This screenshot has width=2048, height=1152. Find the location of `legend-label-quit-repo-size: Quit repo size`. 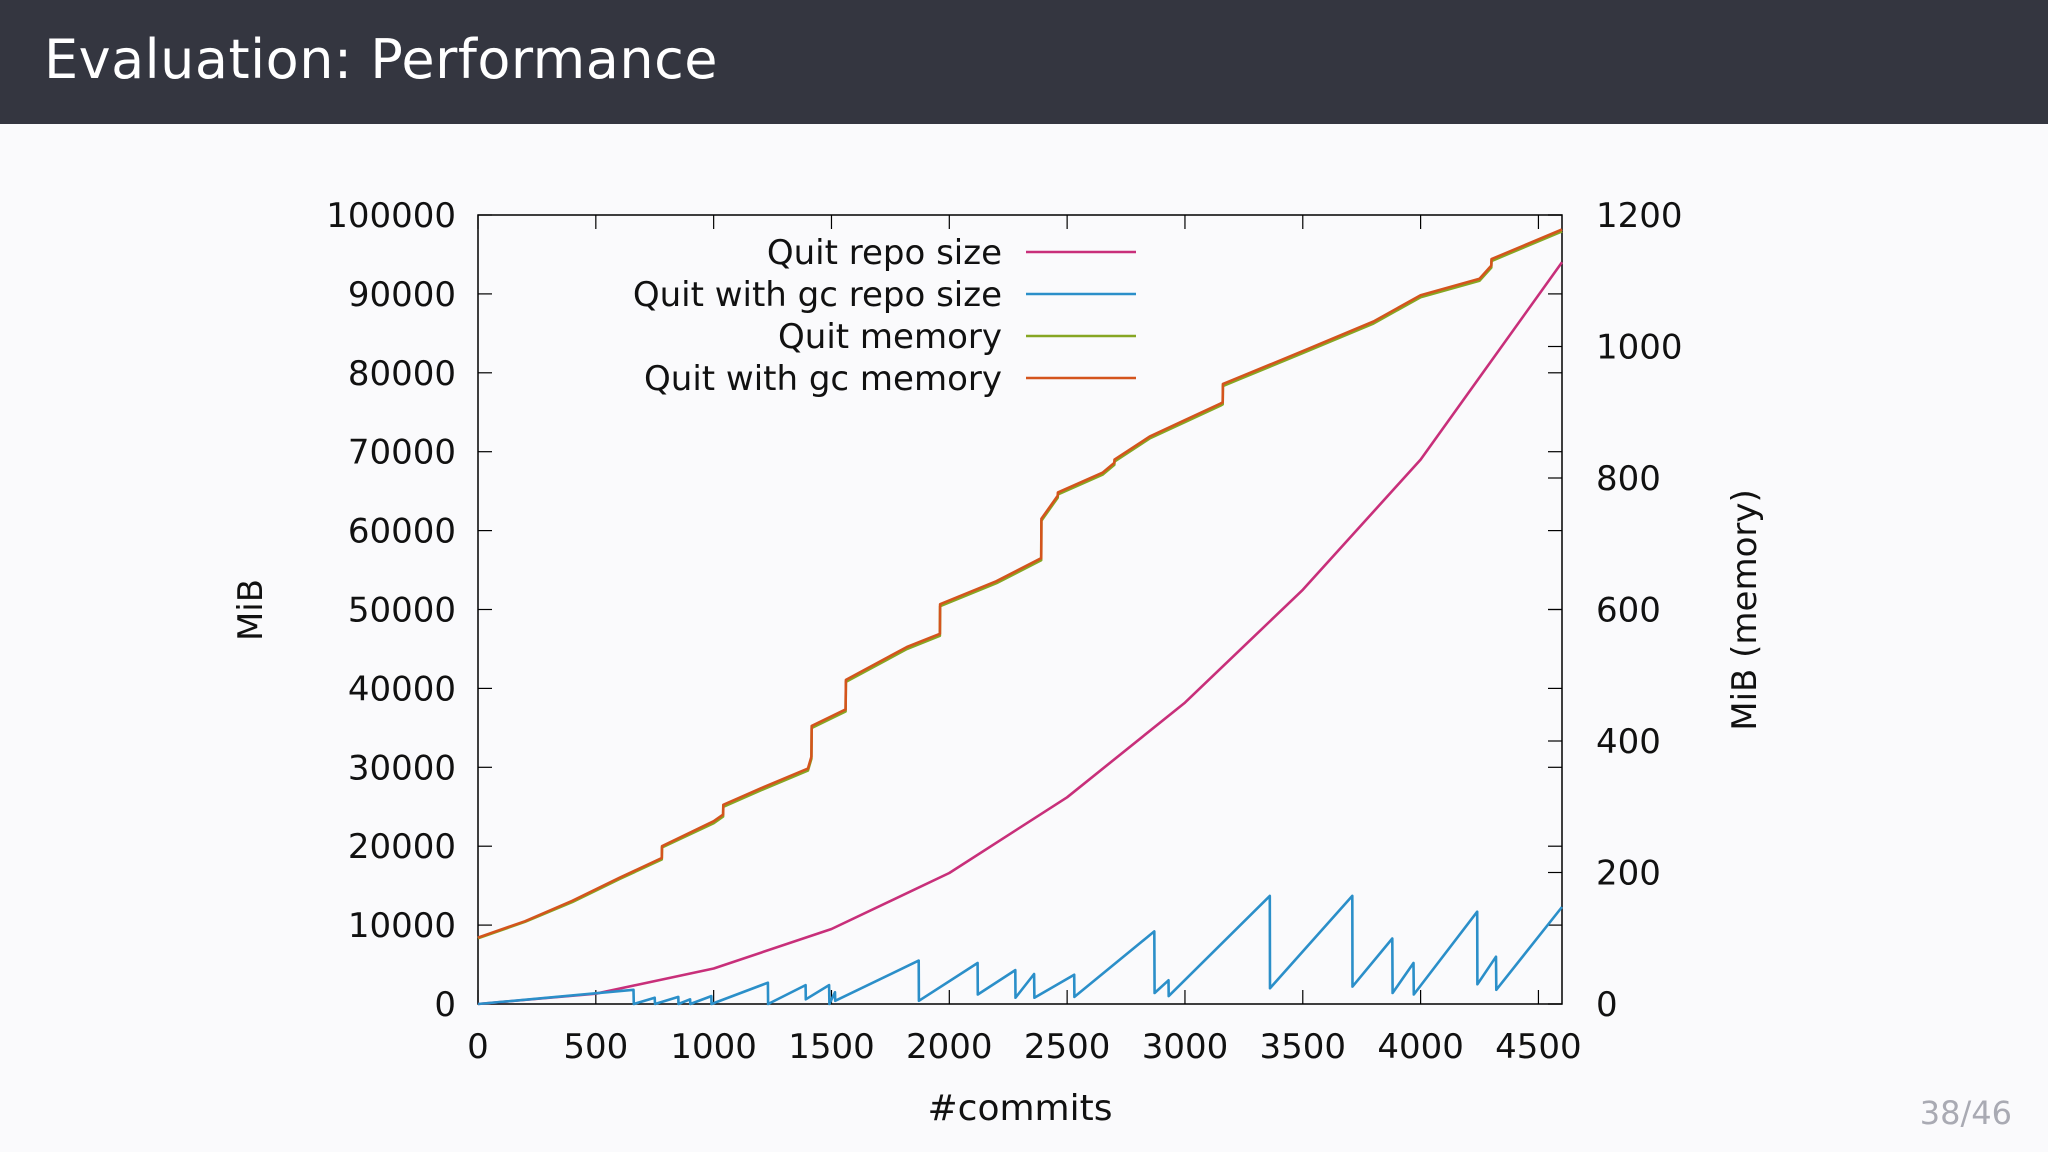

legend-label-quit-repo-size: Quit repo size is located at coordinates (884, 253).